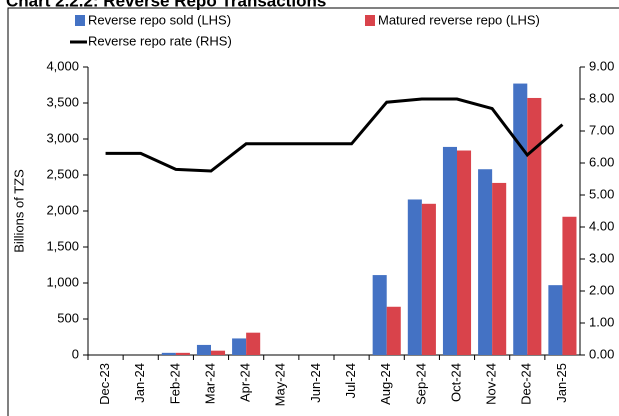 The height and width of the screenshot is (416, 619). What do you see at coordinates (160, 40) in the screenshot?
I see `legend-label: Reverse repo rate (RHS)` at bounding box center [160, 40].